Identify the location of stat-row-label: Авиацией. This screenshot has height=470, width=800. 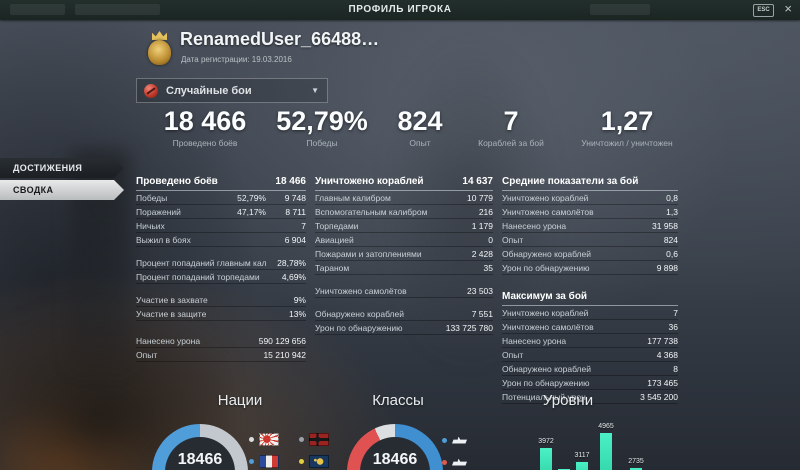
(334, 239).